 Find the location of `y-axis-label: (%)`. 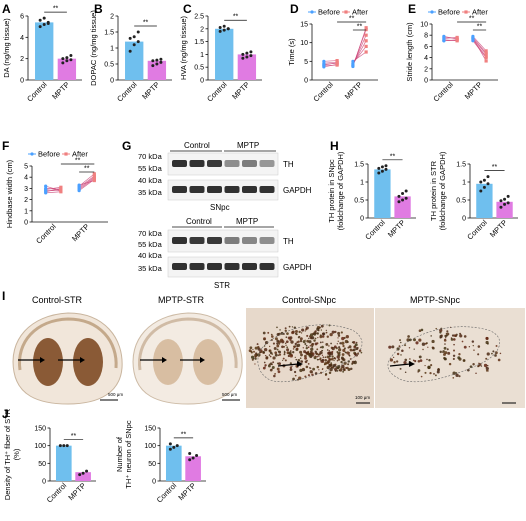

y-axis-label: (%) is located at coordinates (16, 454).